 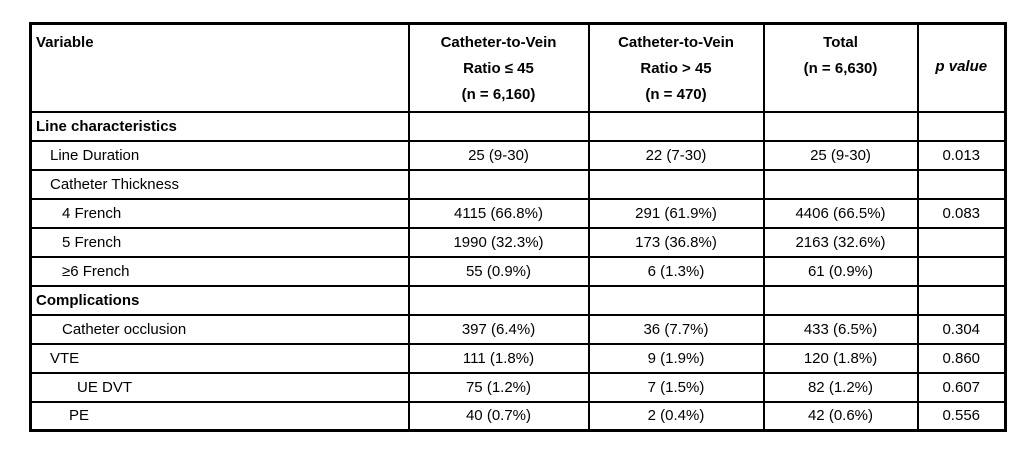 What do you see at coordinates (961, 387) in the screenshot?
I see `cell-p-value: 0.607` at bounding box center [961, 387].